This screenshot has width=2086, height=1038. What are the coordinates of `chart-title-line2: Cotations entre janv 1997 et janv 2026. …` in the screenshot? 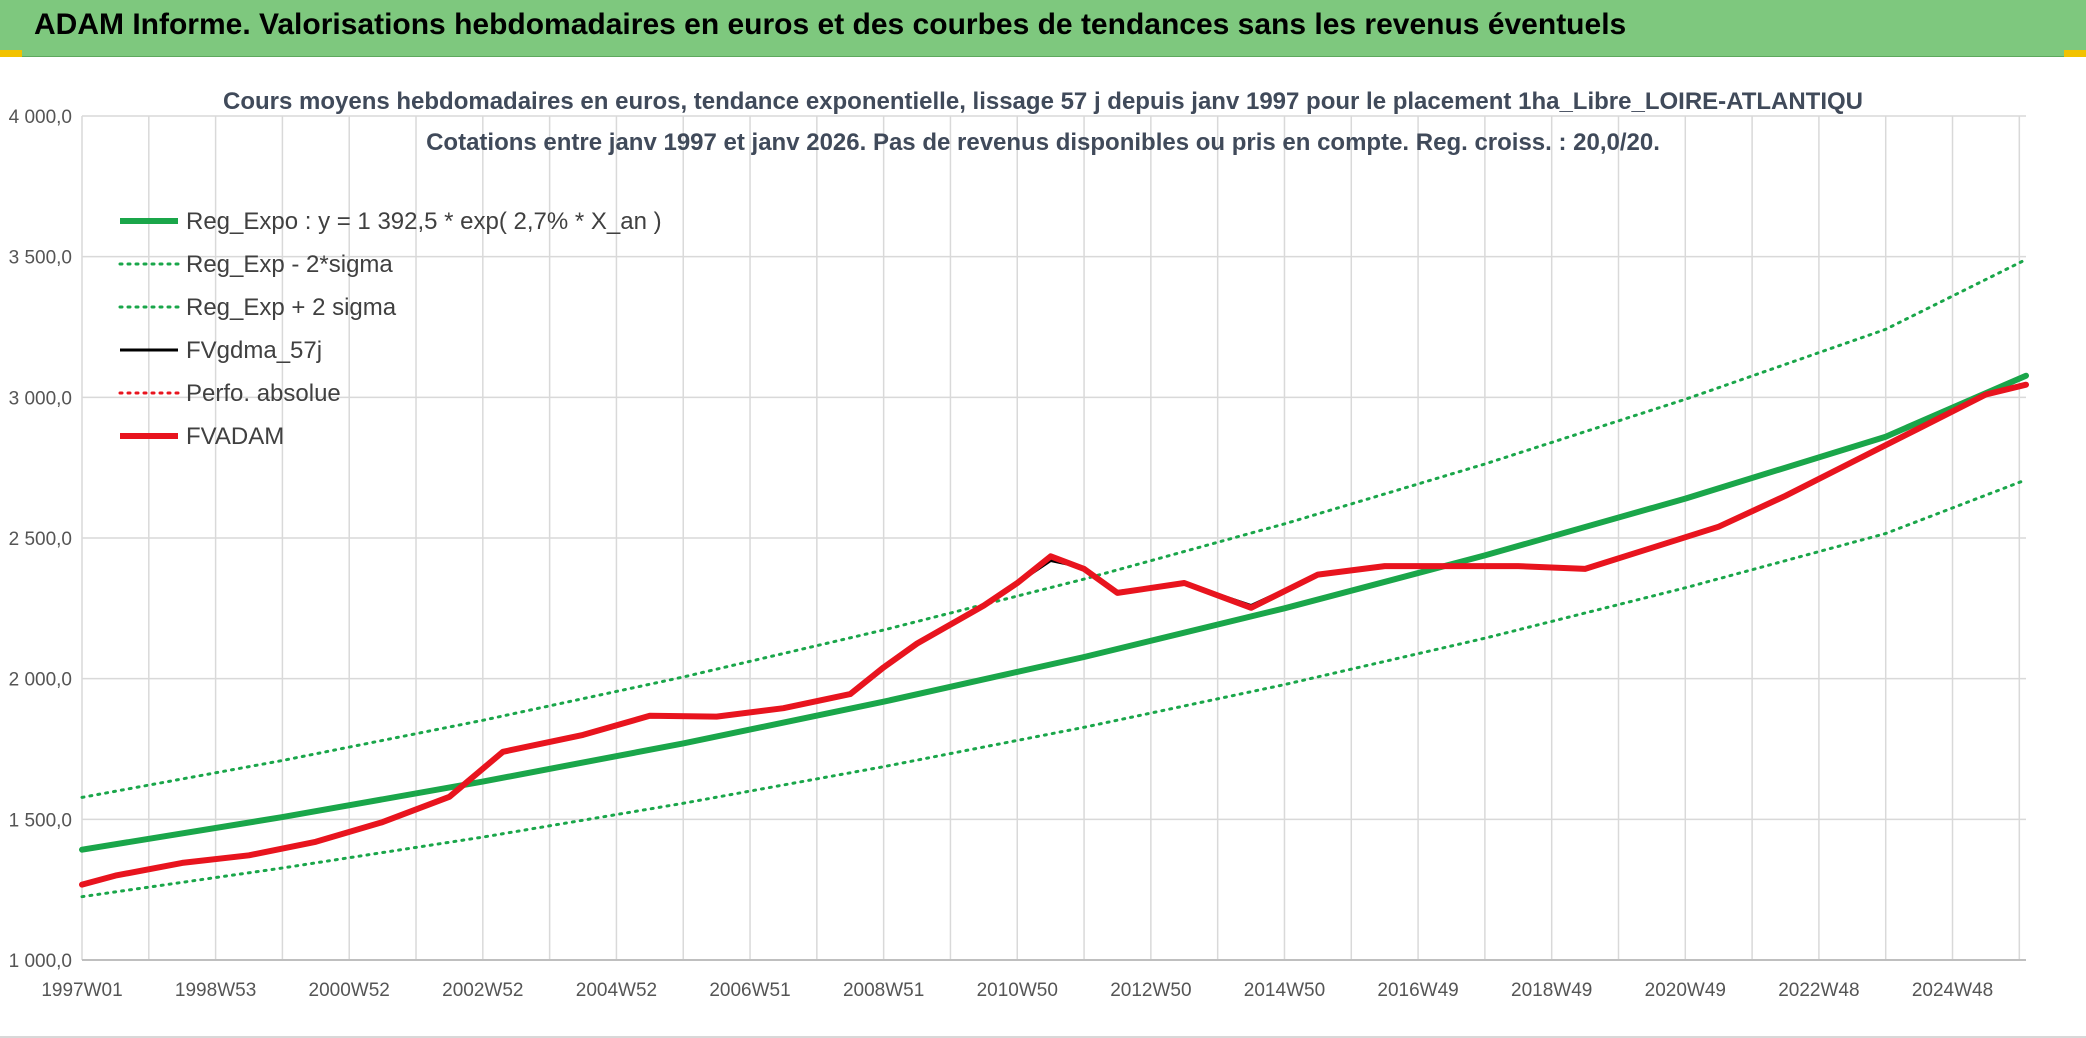 It's located at (1043, 142).